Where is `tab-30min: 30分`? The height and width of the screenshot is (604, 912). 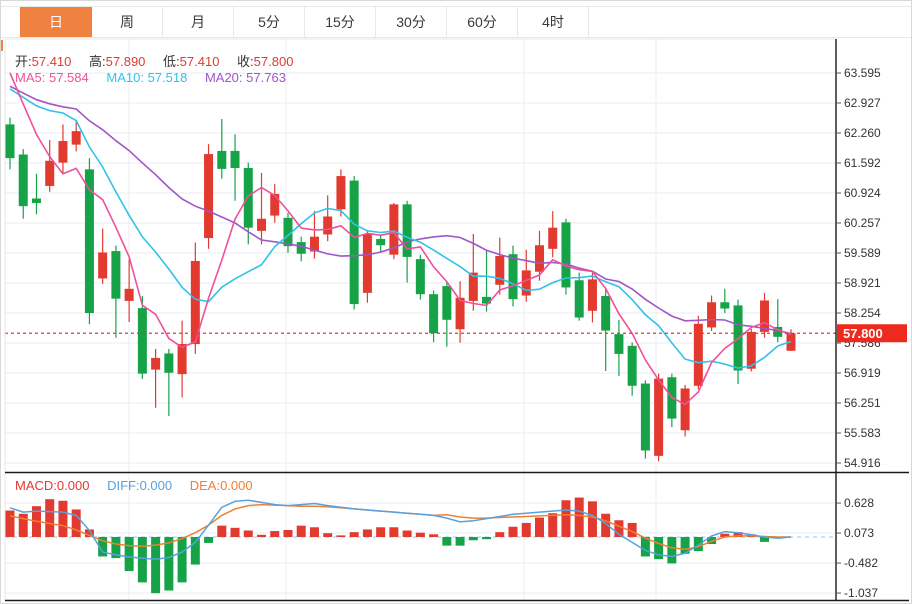 tab-30min: 30分 is located at coordinates (411, 22).